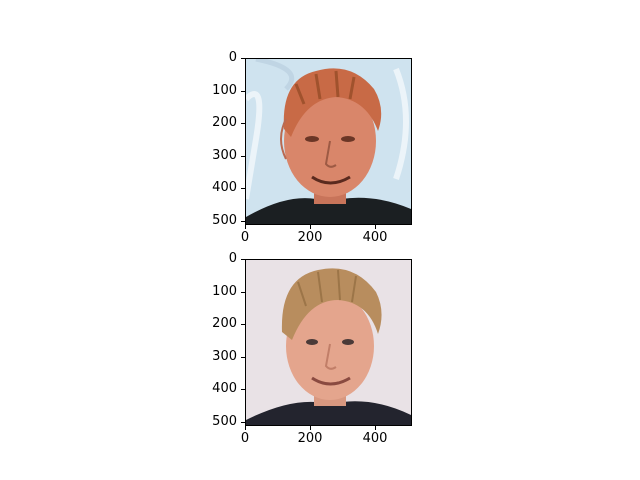 This screenshot has height=480, width=640. I want to click on photo-face-panel, so click(328, 342).